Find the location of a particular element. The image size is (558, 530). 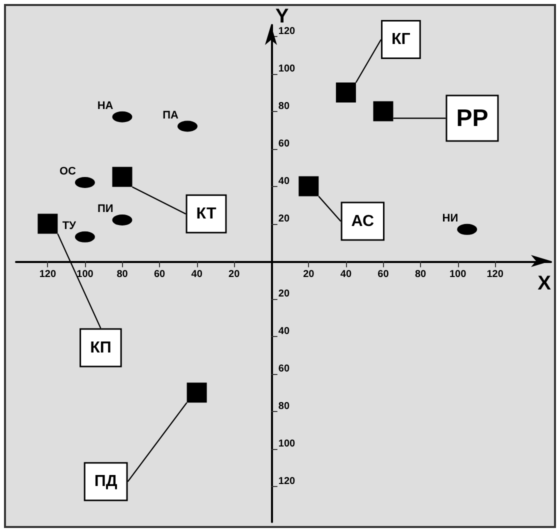

data-label: АС is located at coordinates (362, 221).